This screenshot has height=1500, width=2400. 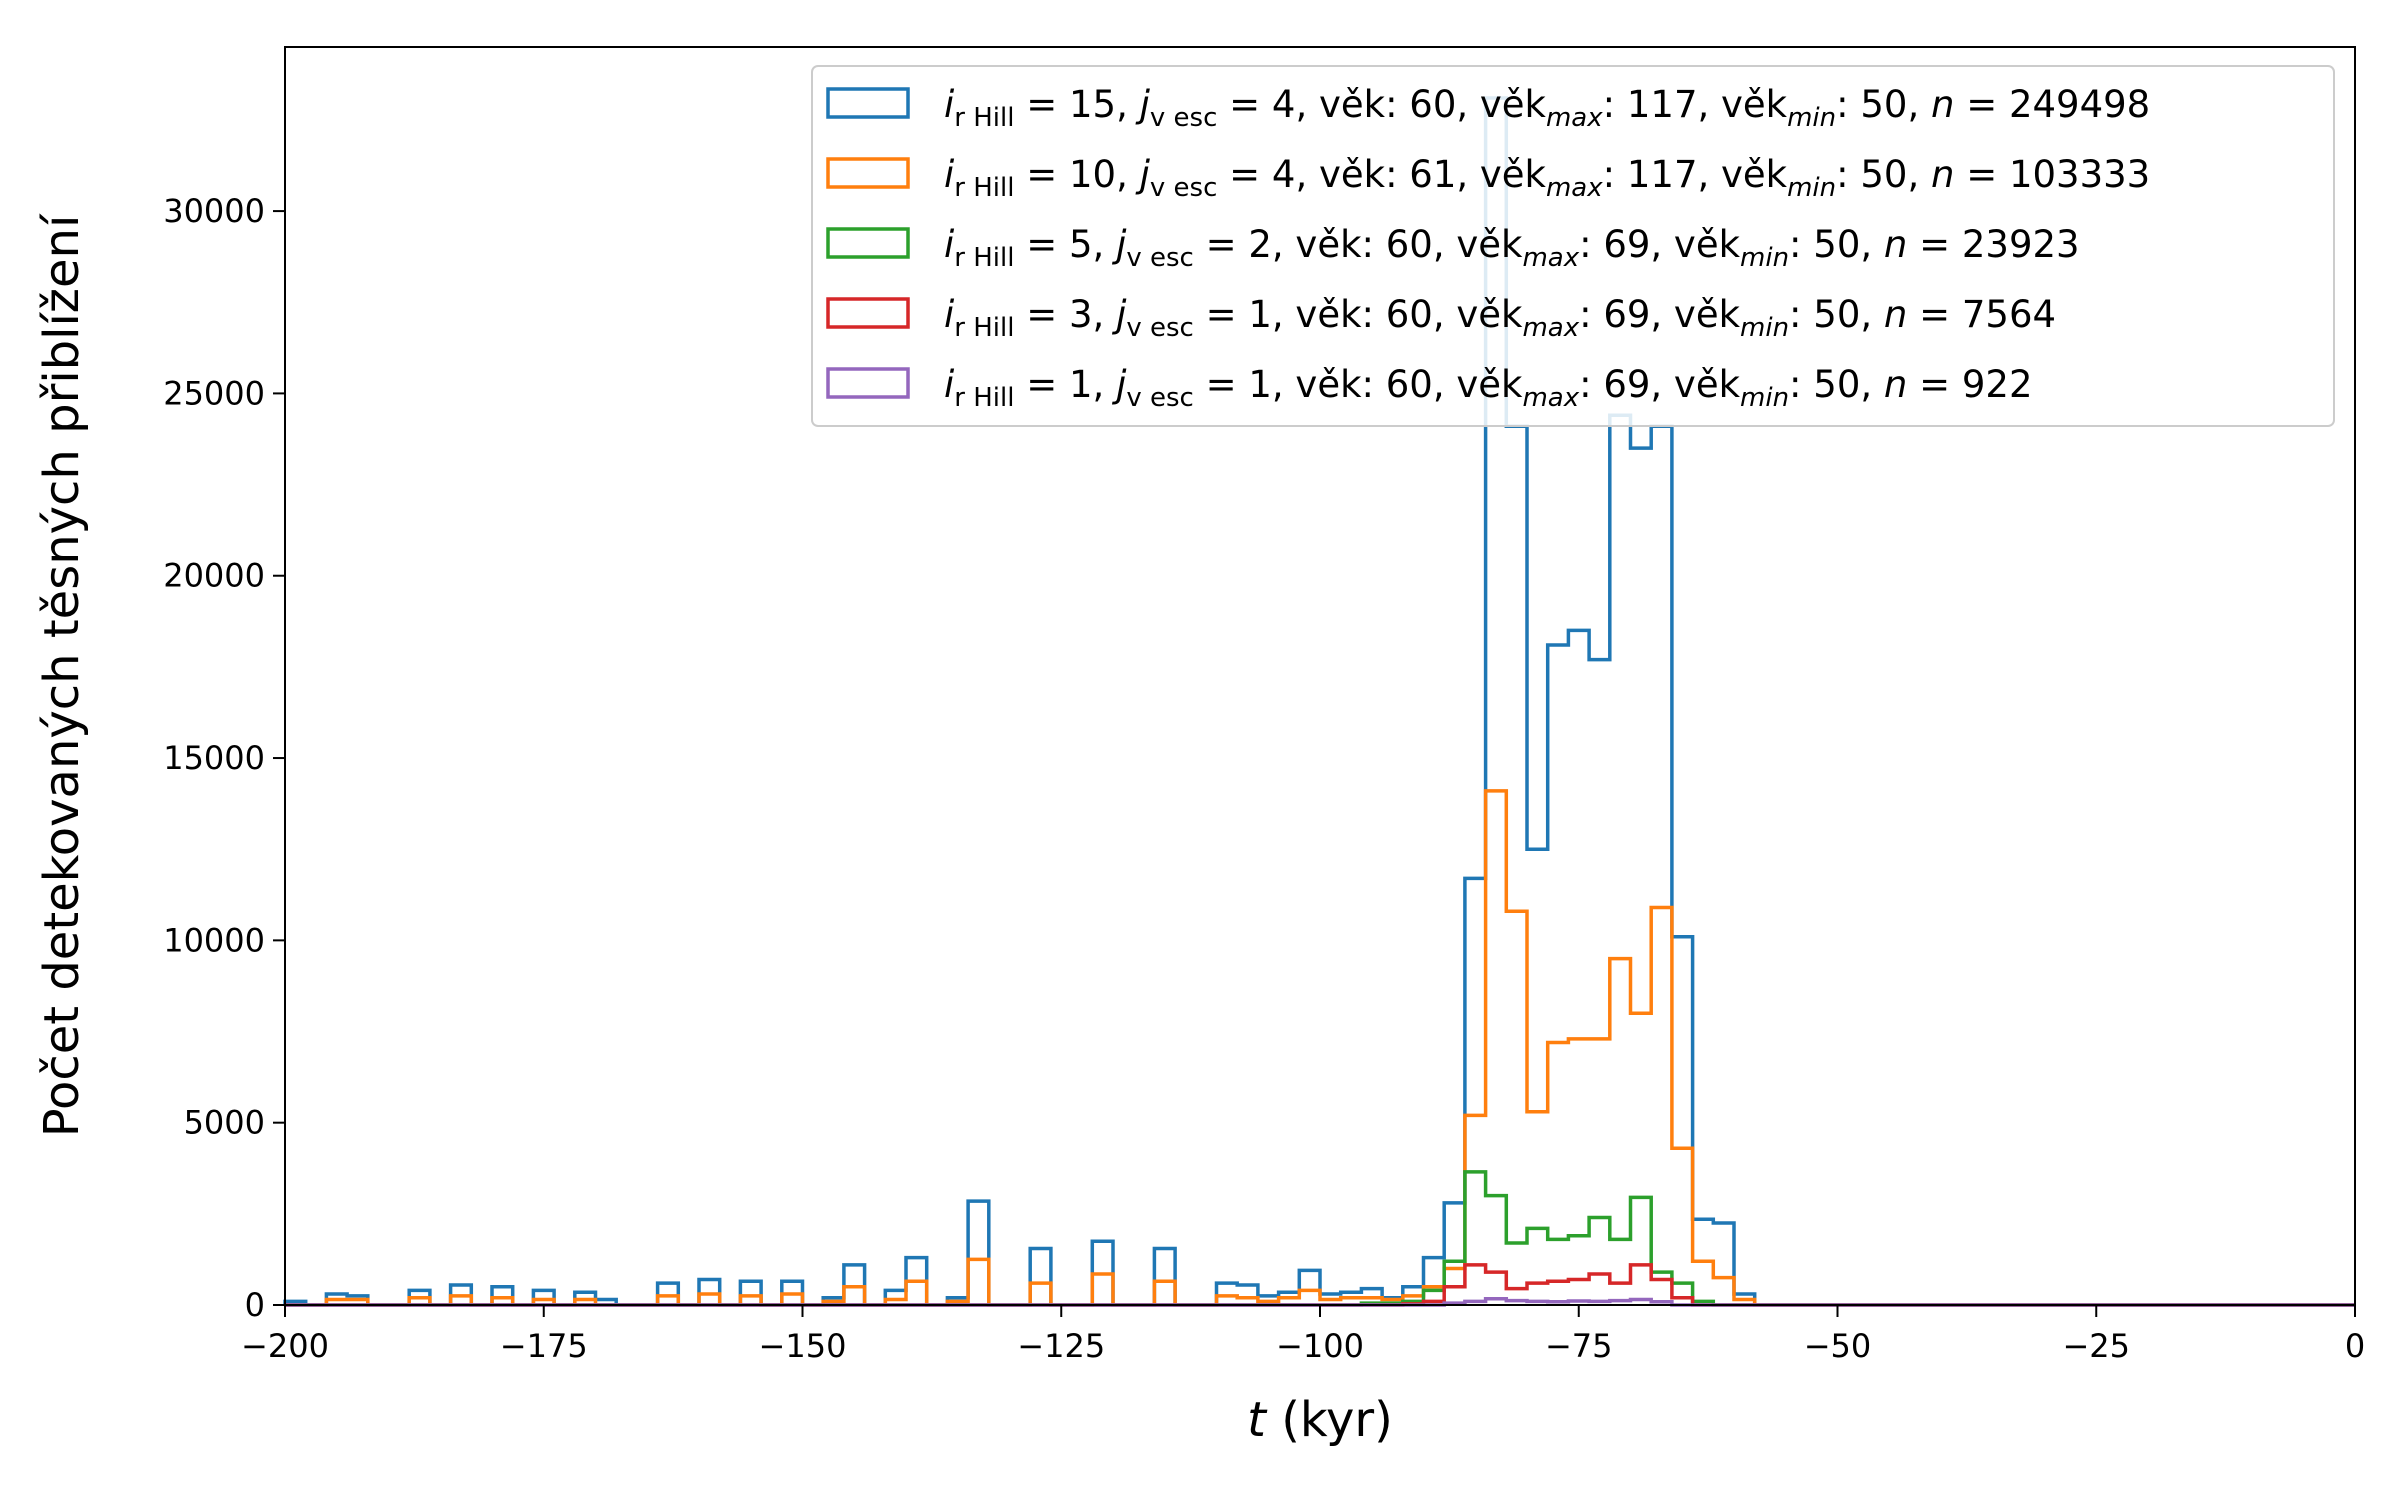 I want to click on legend-text-part: = 3,, so click(x=1065, y=314).